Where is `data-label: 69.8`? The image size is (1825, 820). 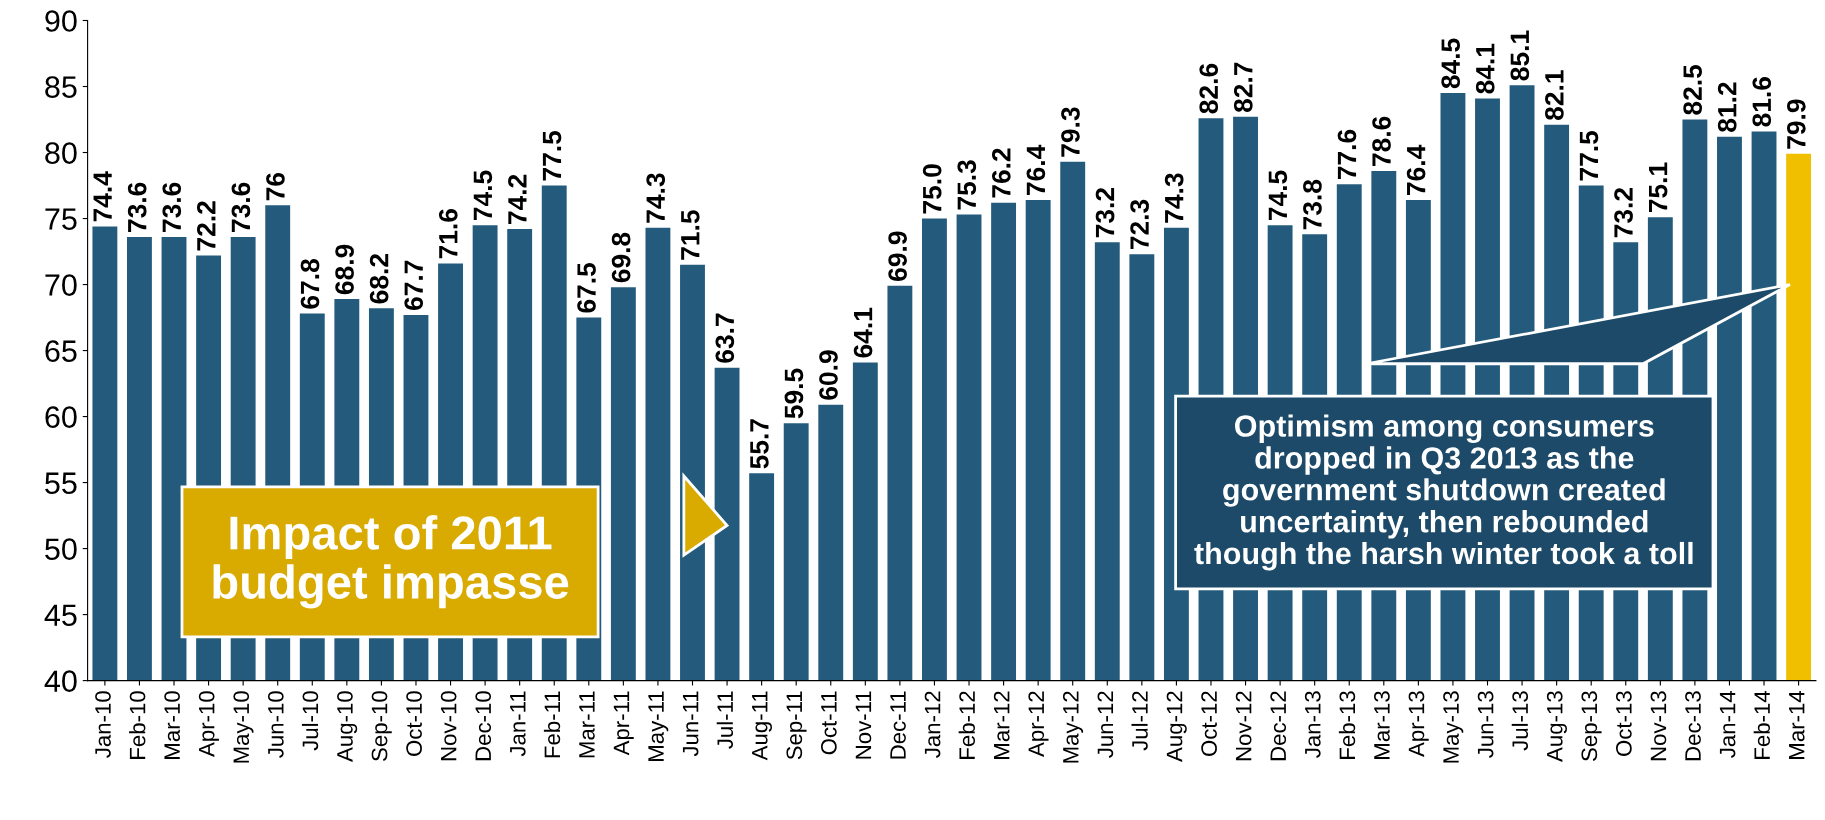
data-label: 69.8 is located at coordinates (621, 257).